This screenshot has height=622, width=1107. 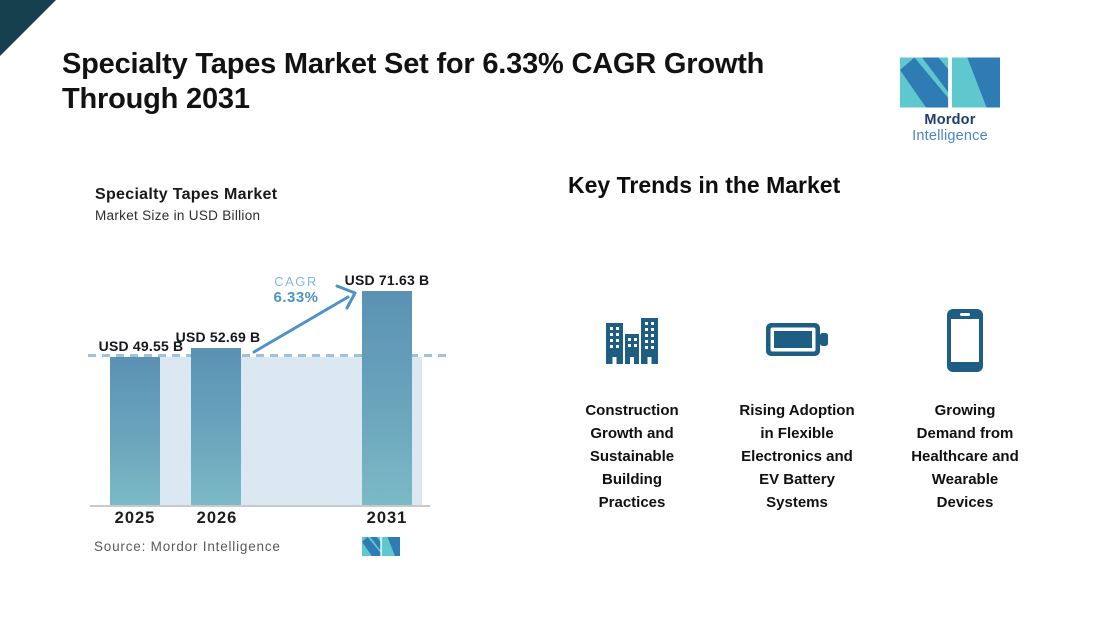 What do you see at coordinates (296, 297) in the screenshot?
I see `cagr-value: 6.33%` at bounding box center [296, 297].